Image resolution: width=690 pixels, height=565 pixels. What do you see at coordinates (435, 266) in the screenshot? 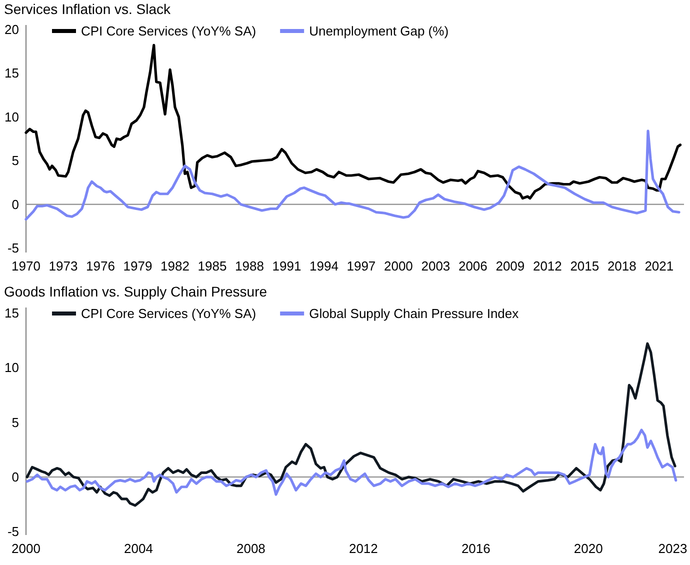
I see `x-tick-label: 2003` at bounding box center [435, 266].